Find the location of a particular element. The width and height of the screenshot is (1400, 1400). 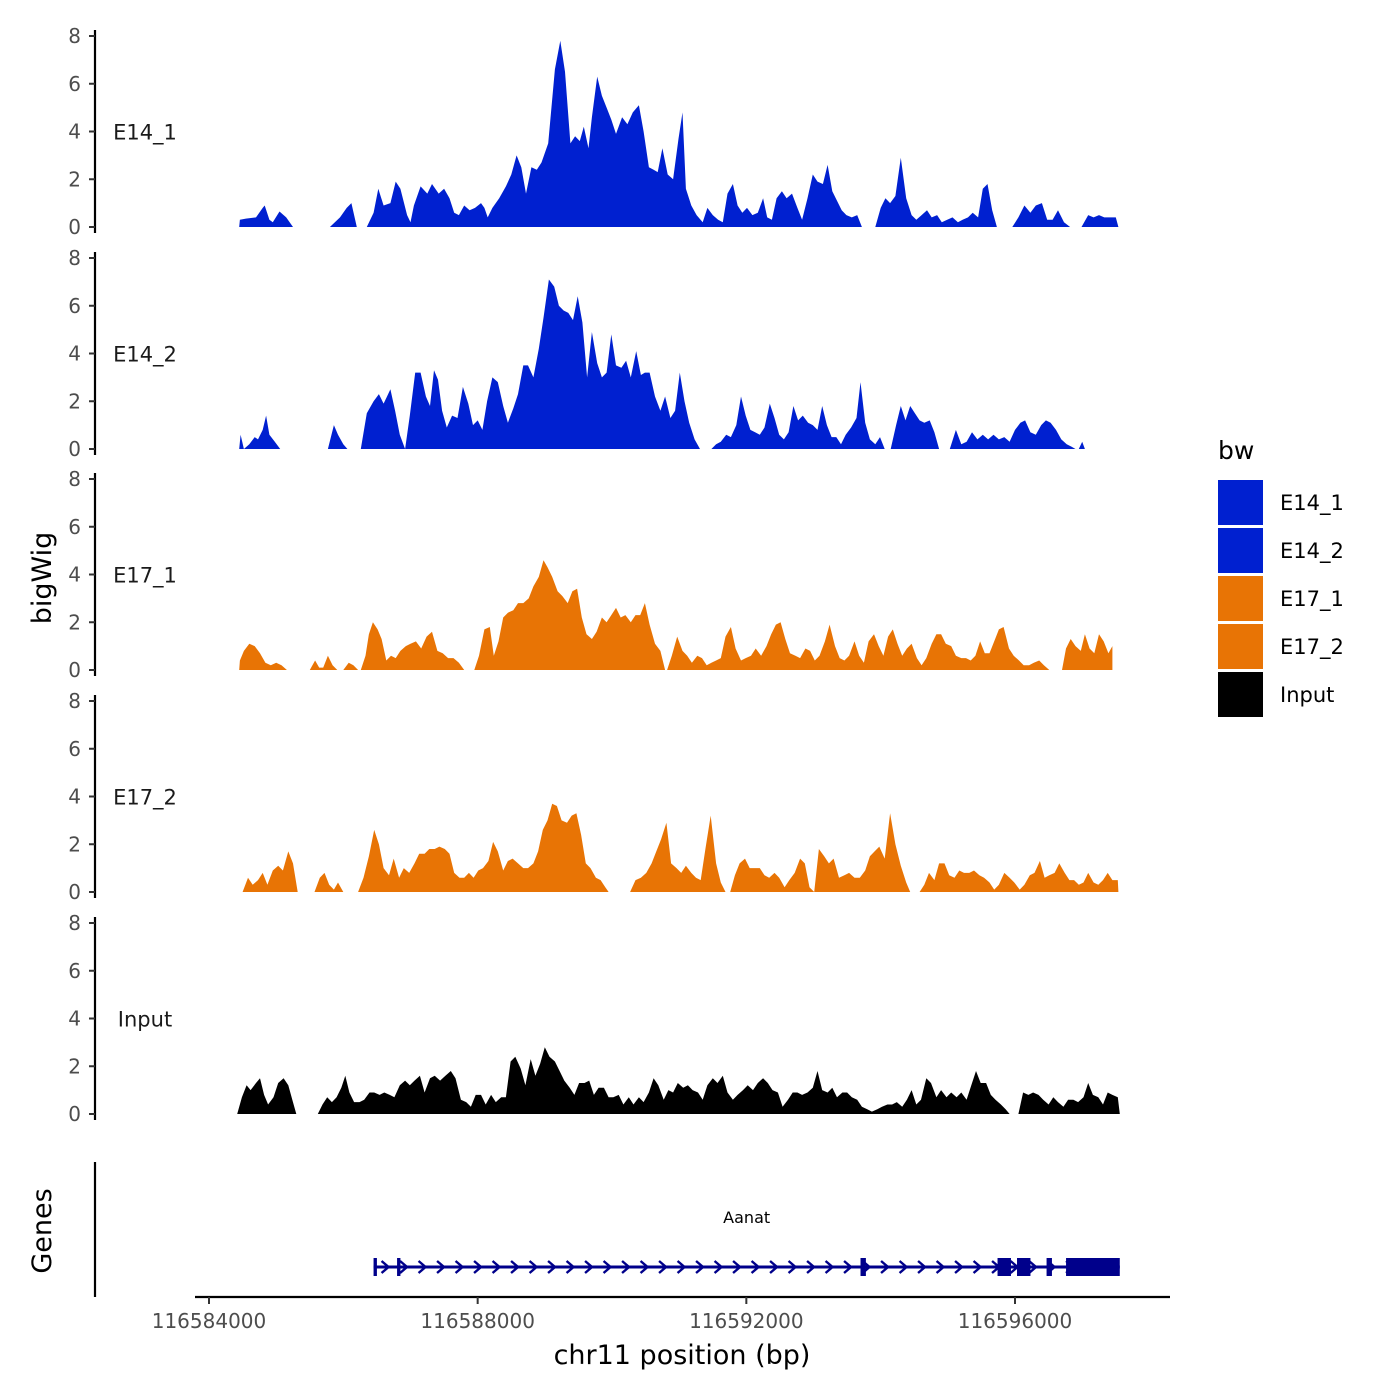

legend-label: E17_1 is located at coordinates (1312, 599).